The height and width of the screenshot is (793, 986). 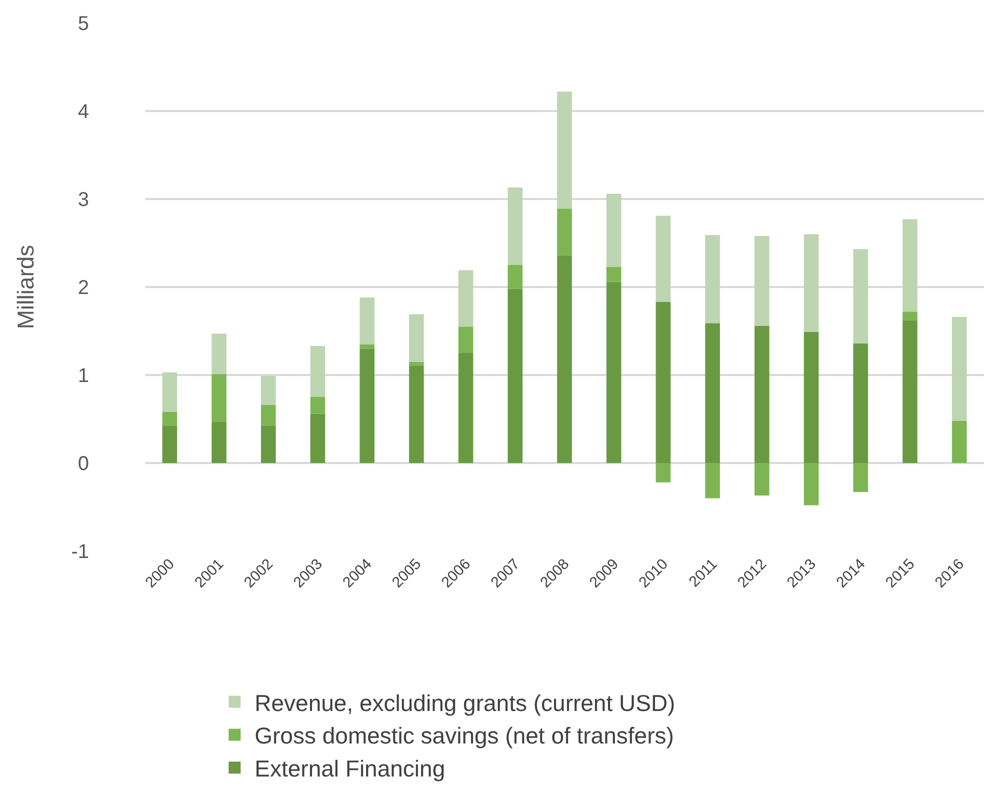 What do you see at coordinates (80, 552) in the screenshot?
I see `y-tick-label: -1` at bounding box center [80, 552].